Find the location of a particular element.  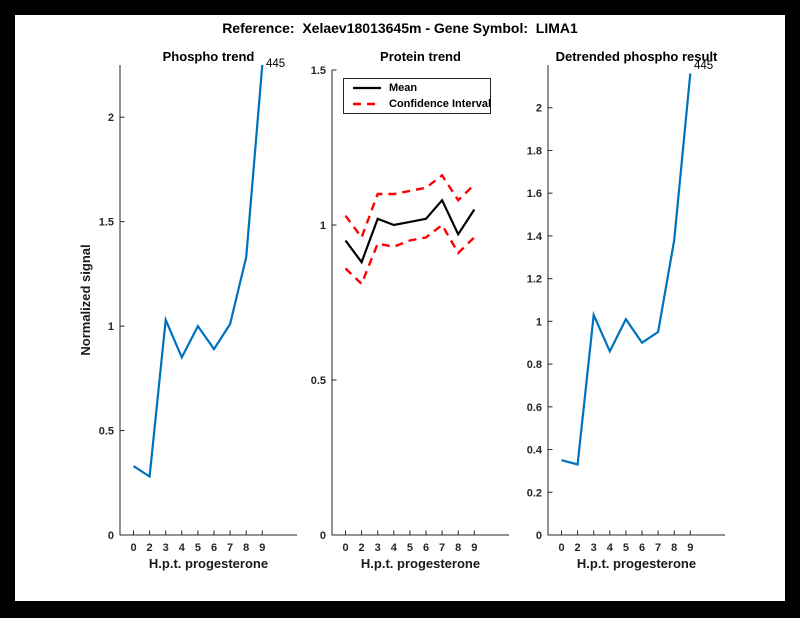

mean-line-sample-icon is located at coordinates (367, 88).